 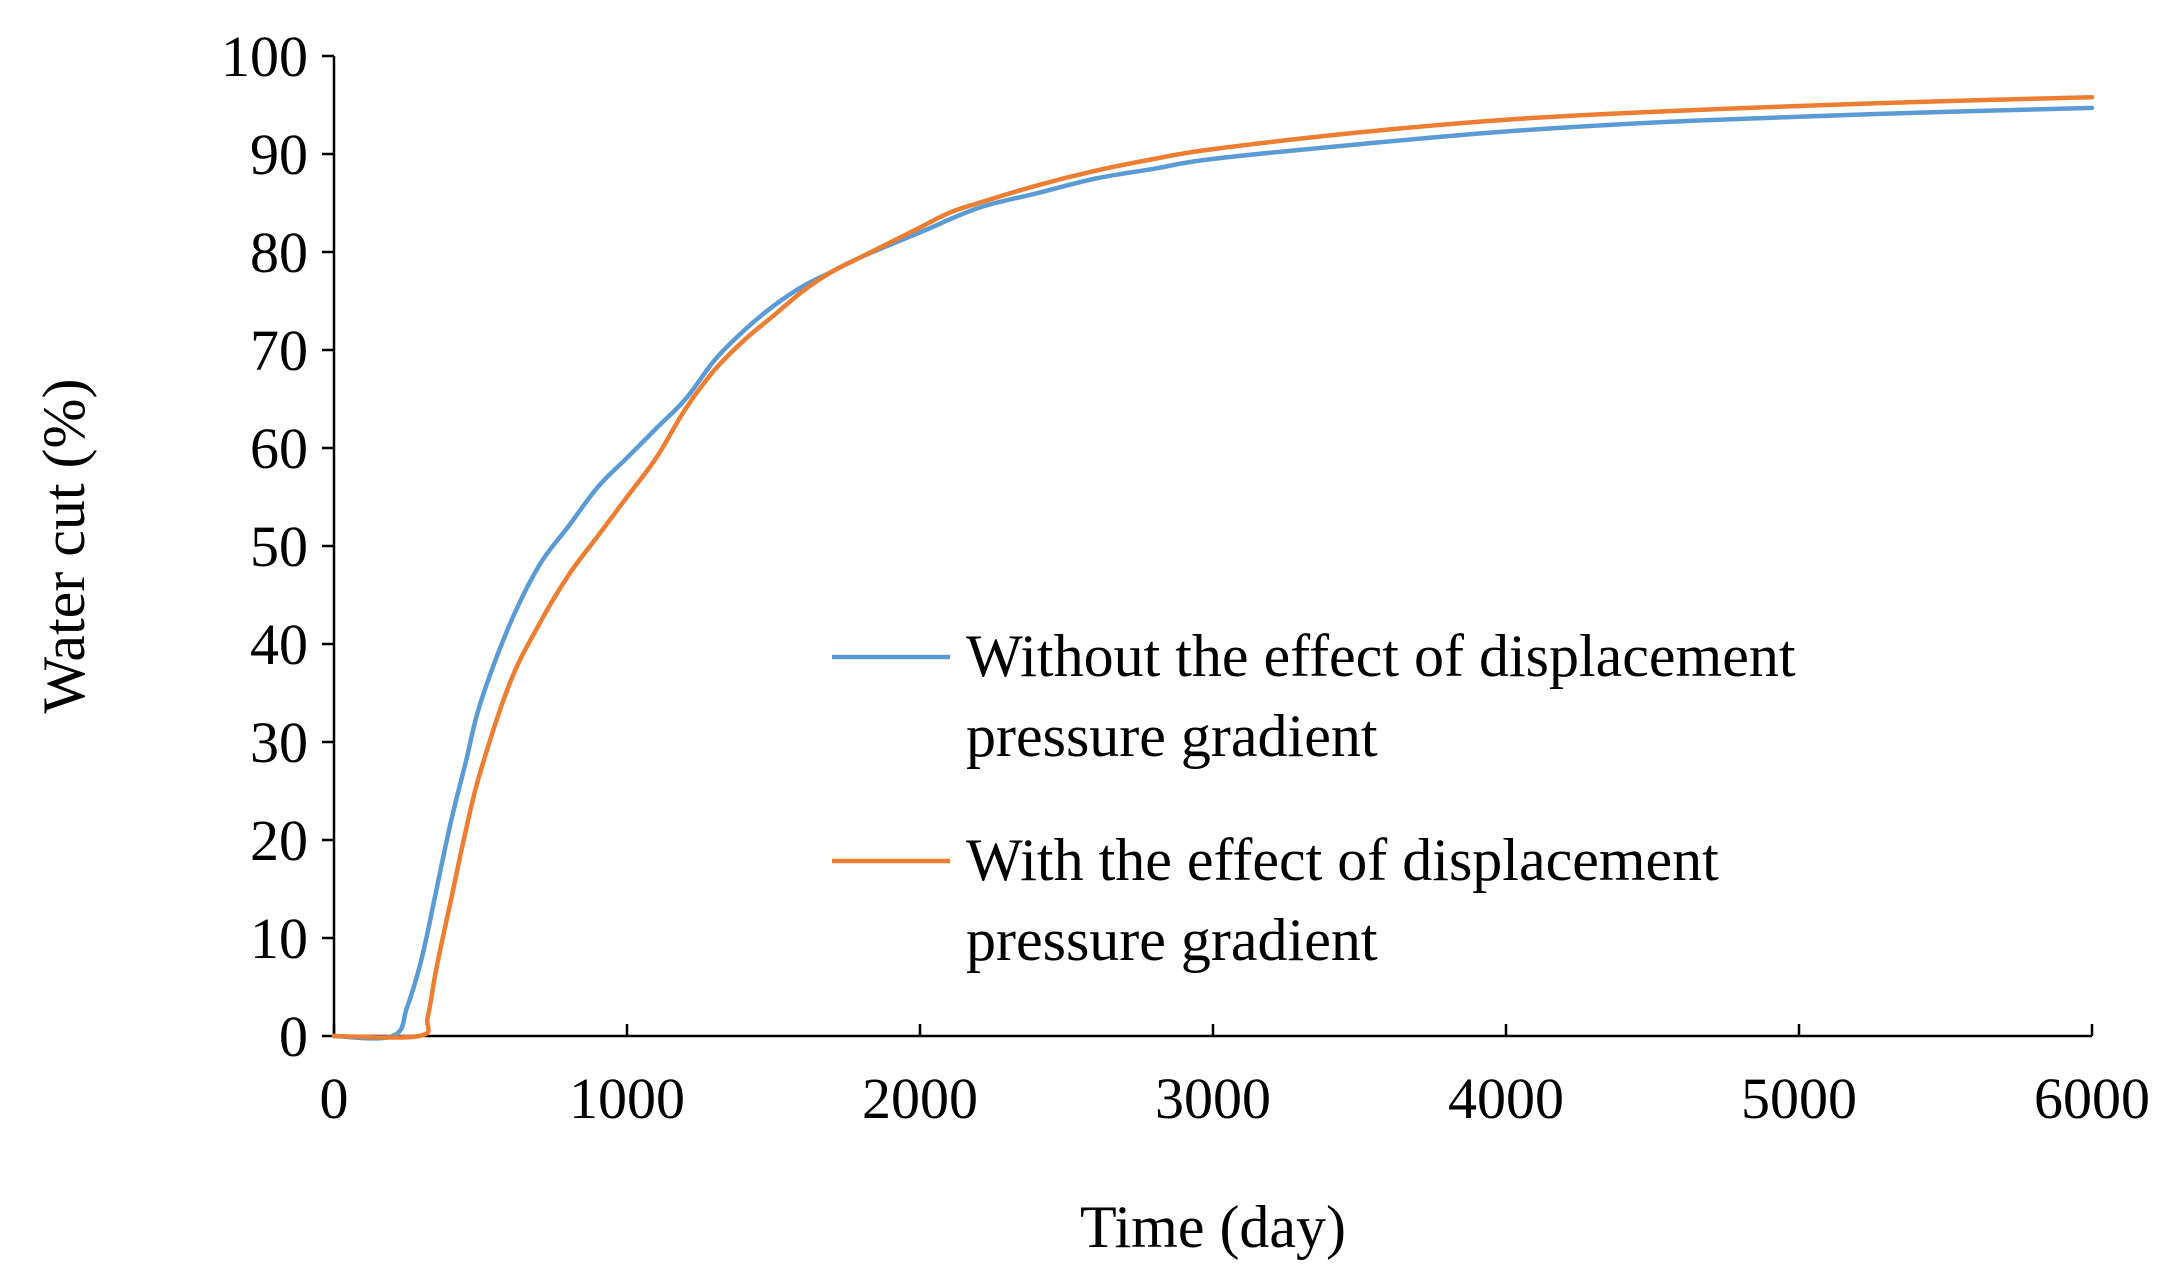 I want to click on y-ticks: 0 10 20 30 40 50 60 70 80 90 100, so click(x=277, y=546).